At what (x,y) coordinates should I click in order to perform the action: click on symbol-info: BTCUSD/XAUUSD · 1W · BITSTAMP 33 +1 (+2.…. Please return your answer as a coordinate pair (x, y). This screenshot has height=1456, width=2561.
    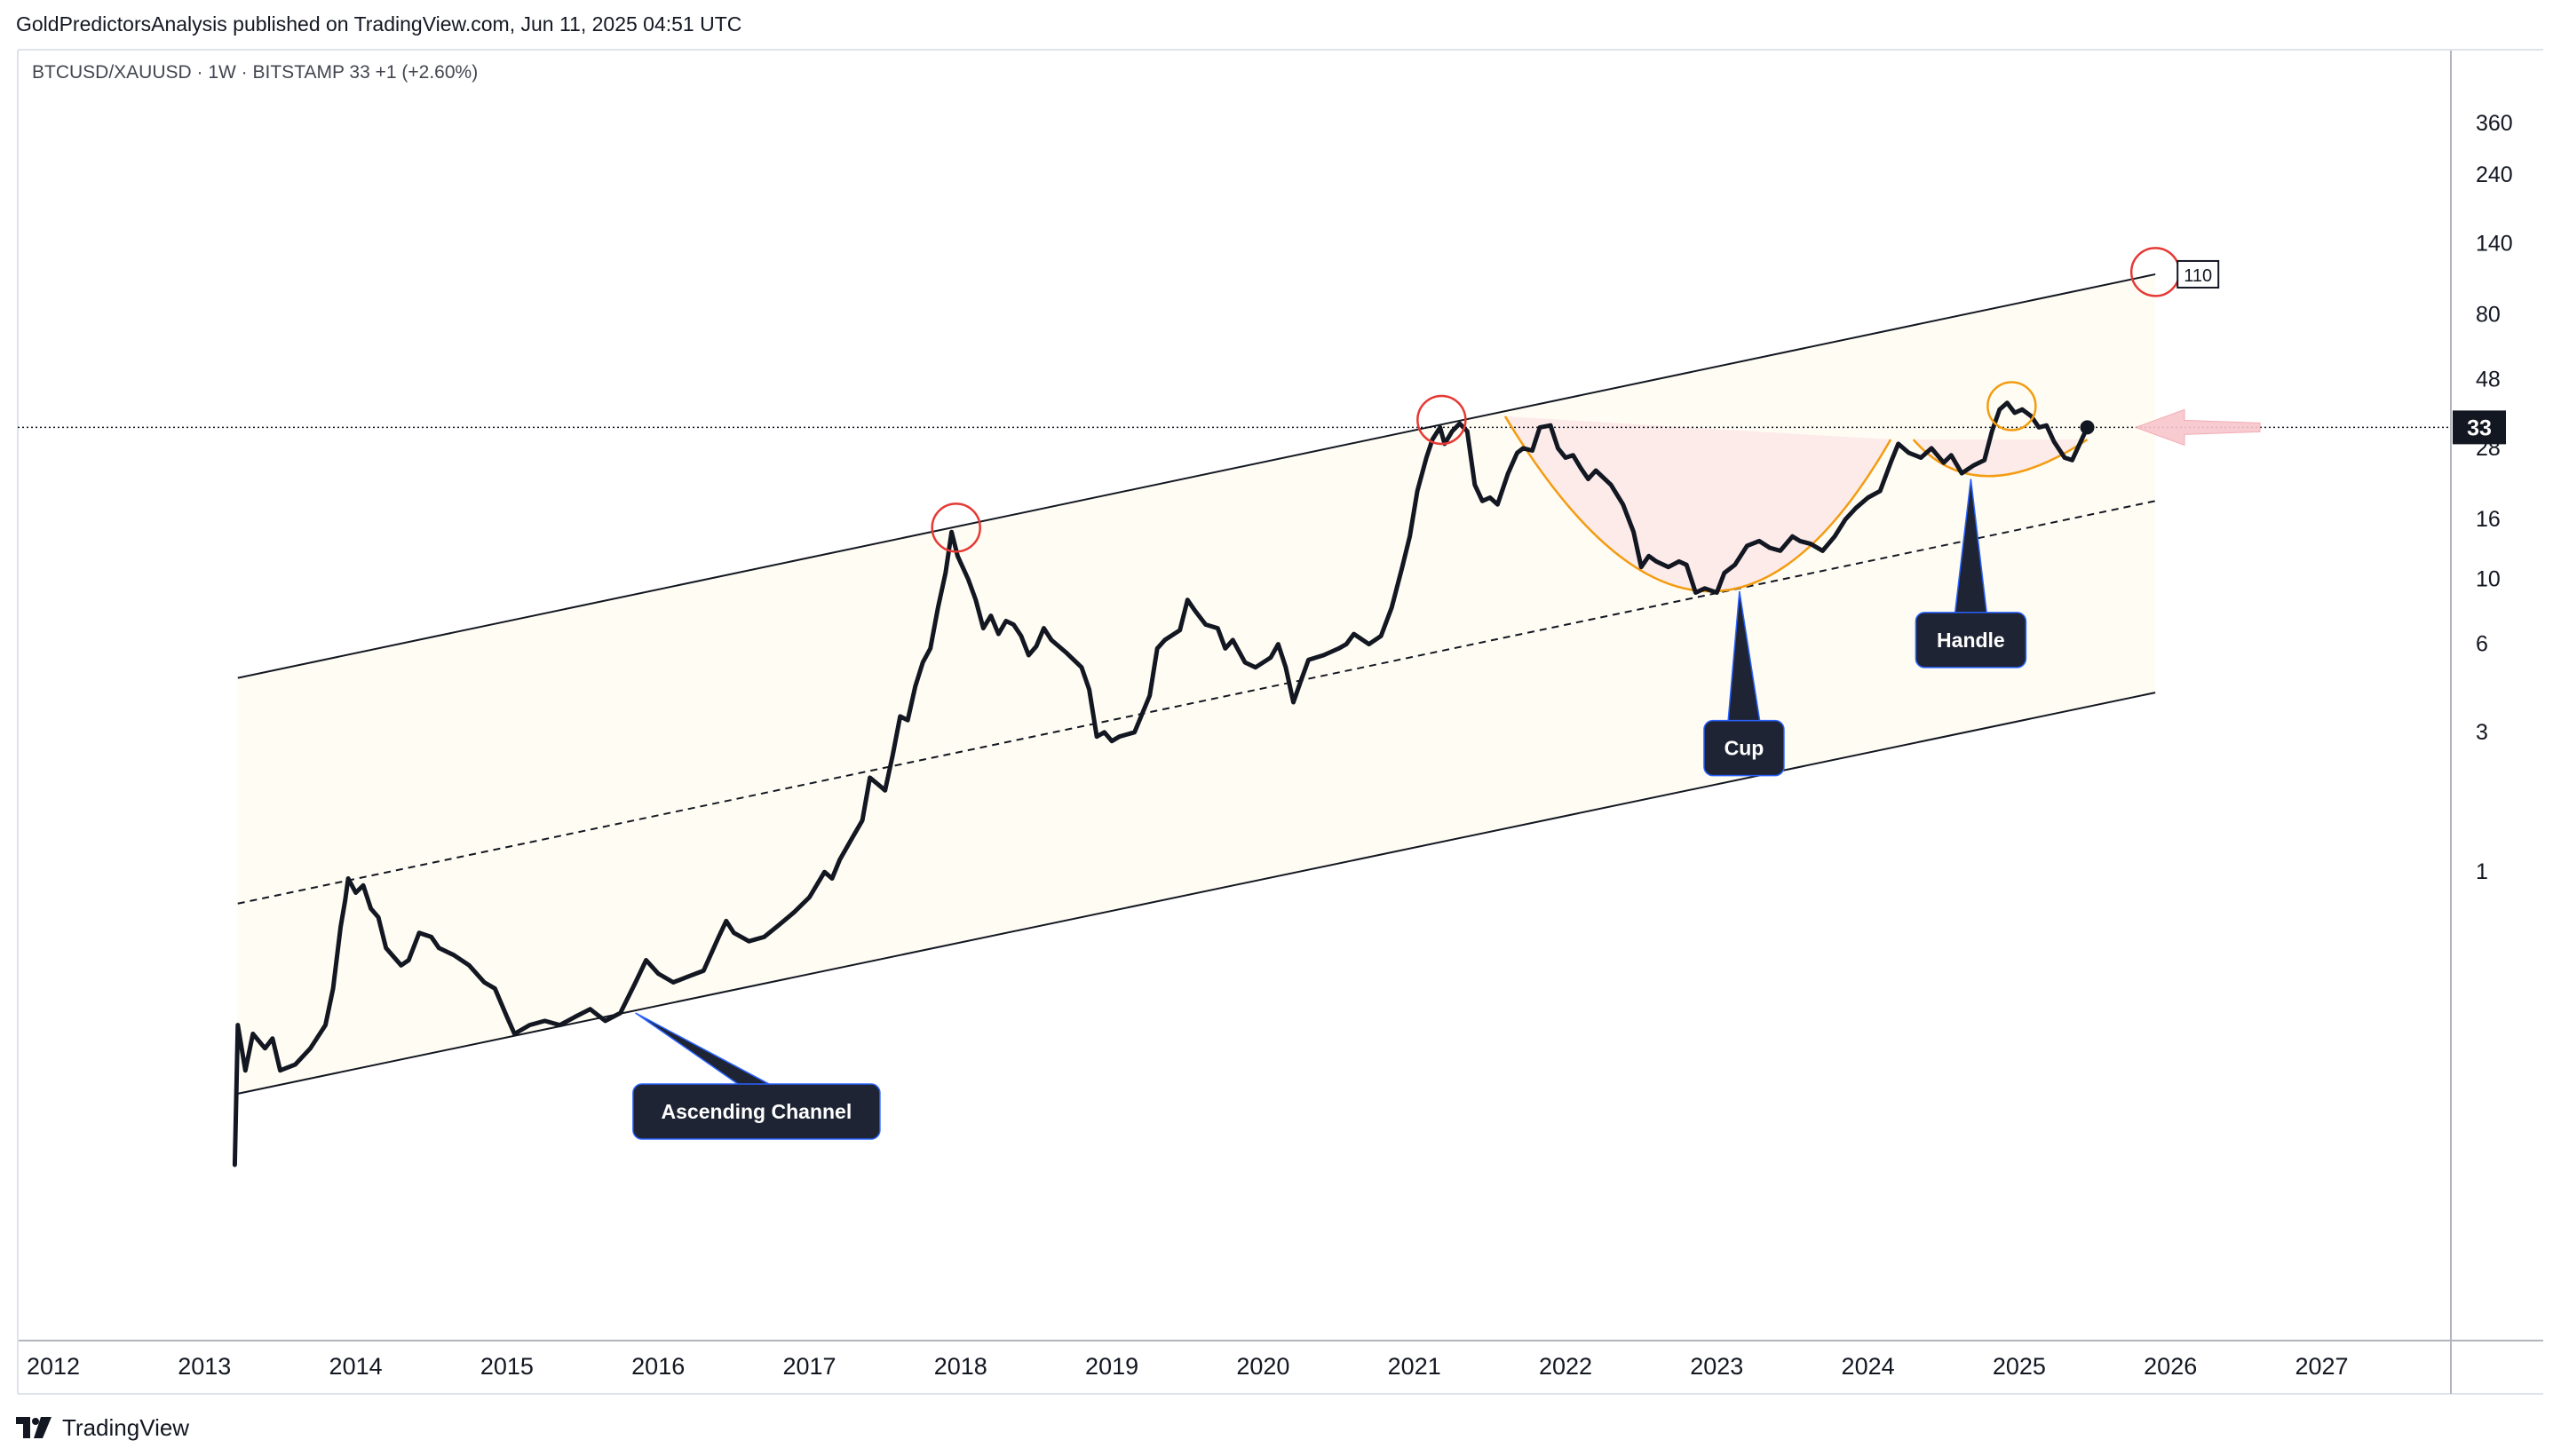
    Looking at the image, I should click on (255, 72).